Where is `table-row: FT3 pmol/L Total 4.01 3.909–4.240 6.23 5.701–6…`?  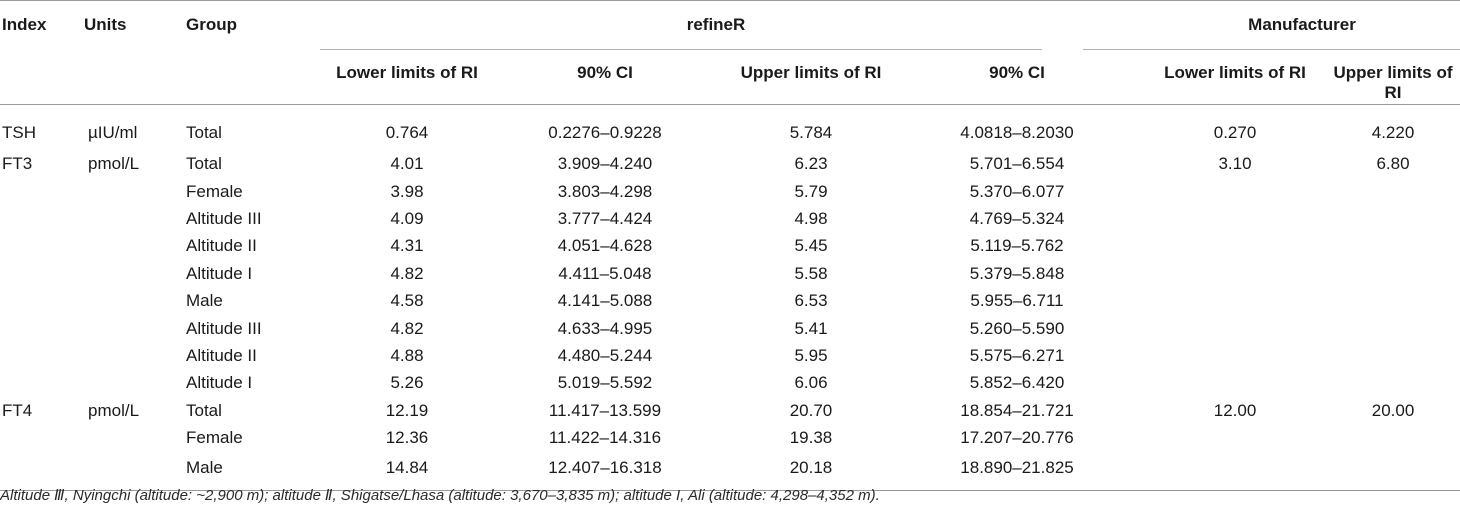
table-row: FT3 pmol/L Total 4.01 3.909–4.240 6.23 5.701–6… is located at coordinates (730, 164).